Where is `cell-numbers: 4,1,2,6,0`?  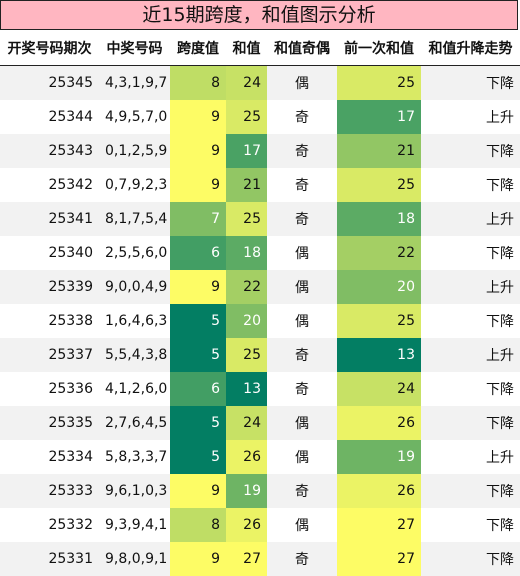
cell-numbers: 4,1,2,6,0 is located at coordinates (134, 388).